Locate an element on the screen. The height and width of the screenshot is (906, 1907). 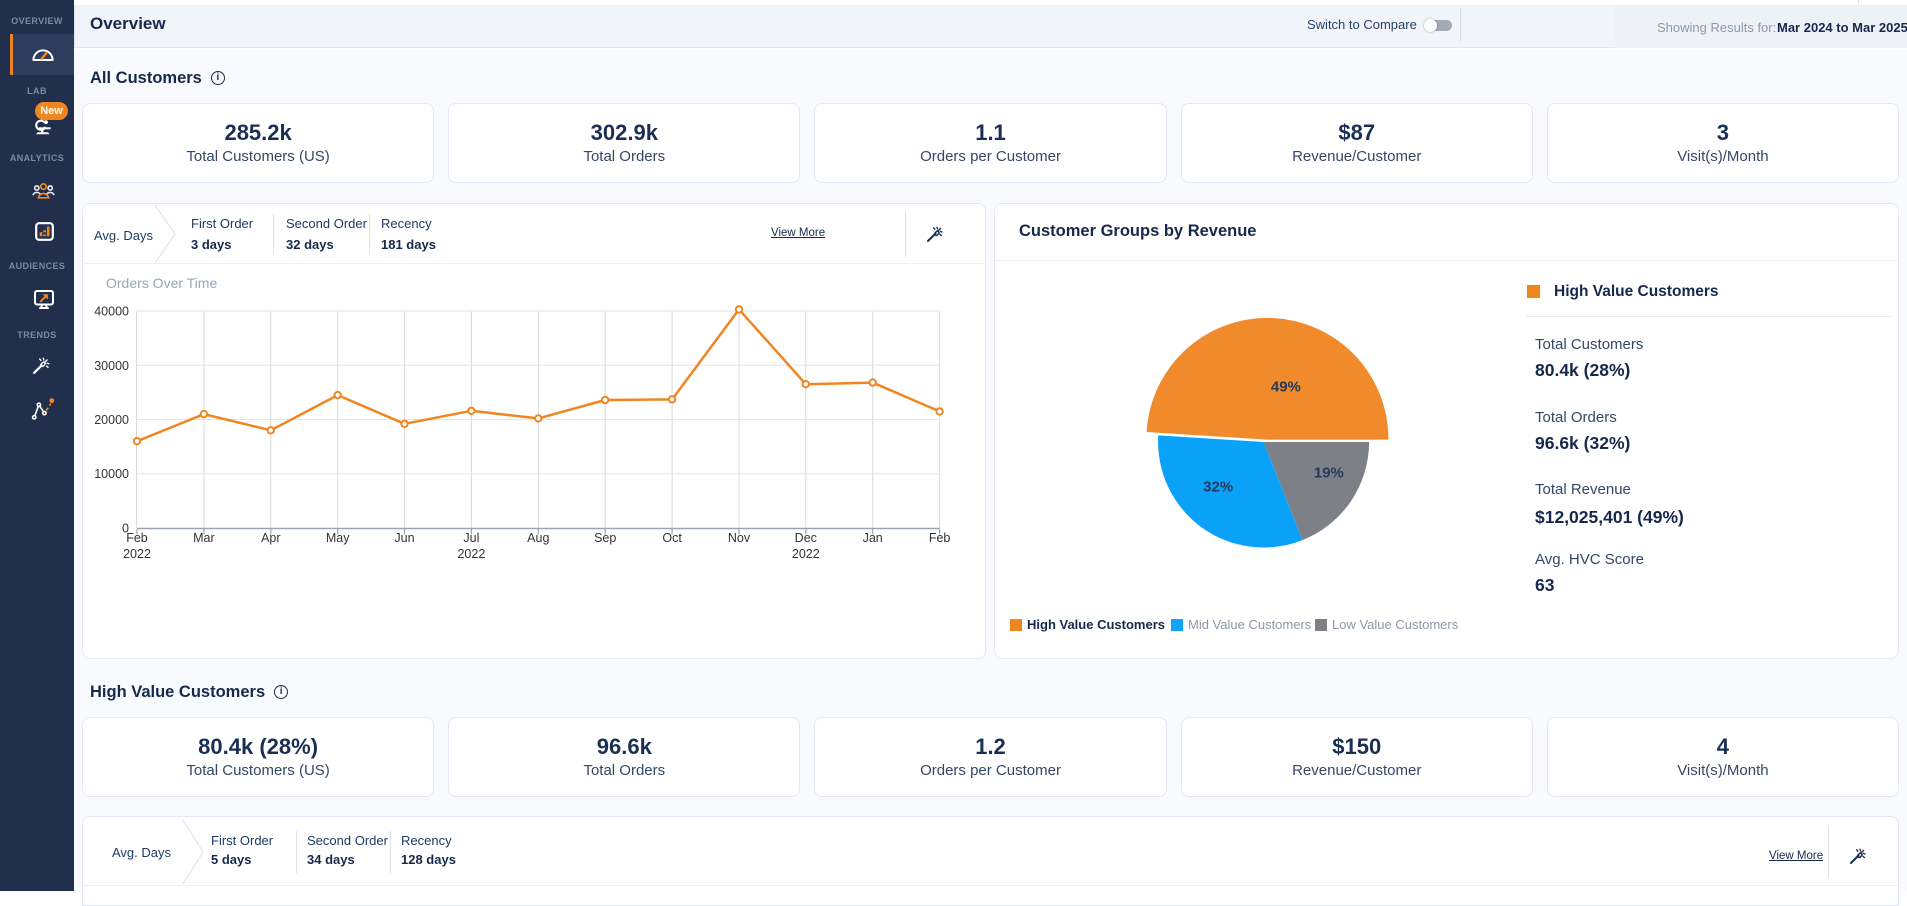
svg-text: 49% is located at coordinates (1286, 386).